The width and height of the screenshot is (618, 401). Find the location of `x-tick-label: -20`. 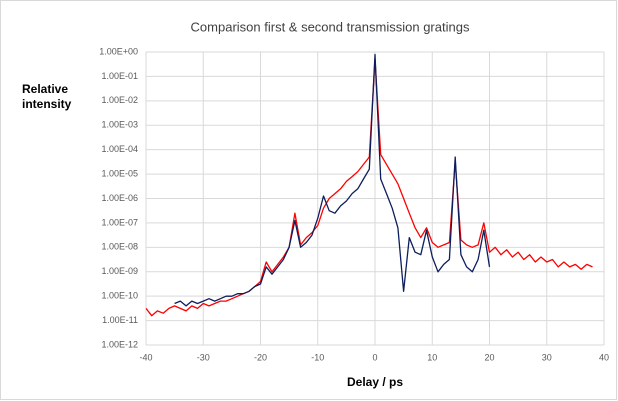

x-tick-label: -20 is located at coordinates (260, 357).